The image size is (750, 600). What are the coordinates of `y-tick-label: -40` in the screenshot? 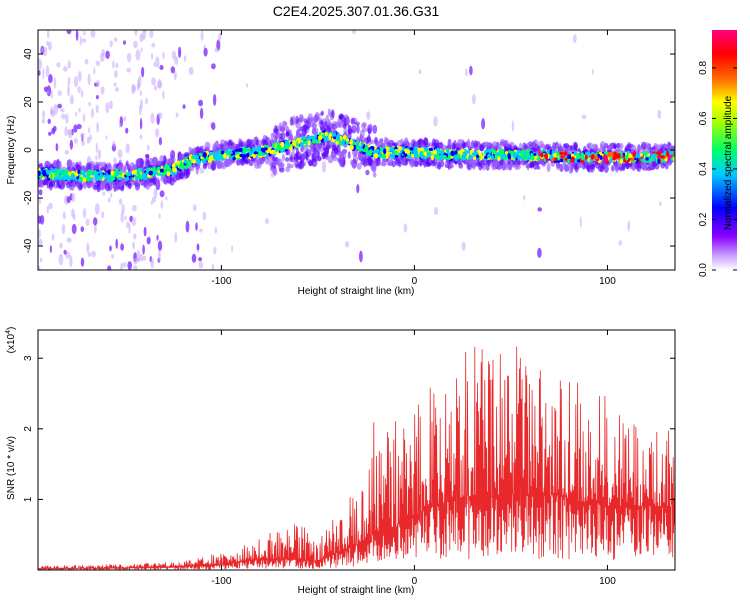 It's located at (28, 245).